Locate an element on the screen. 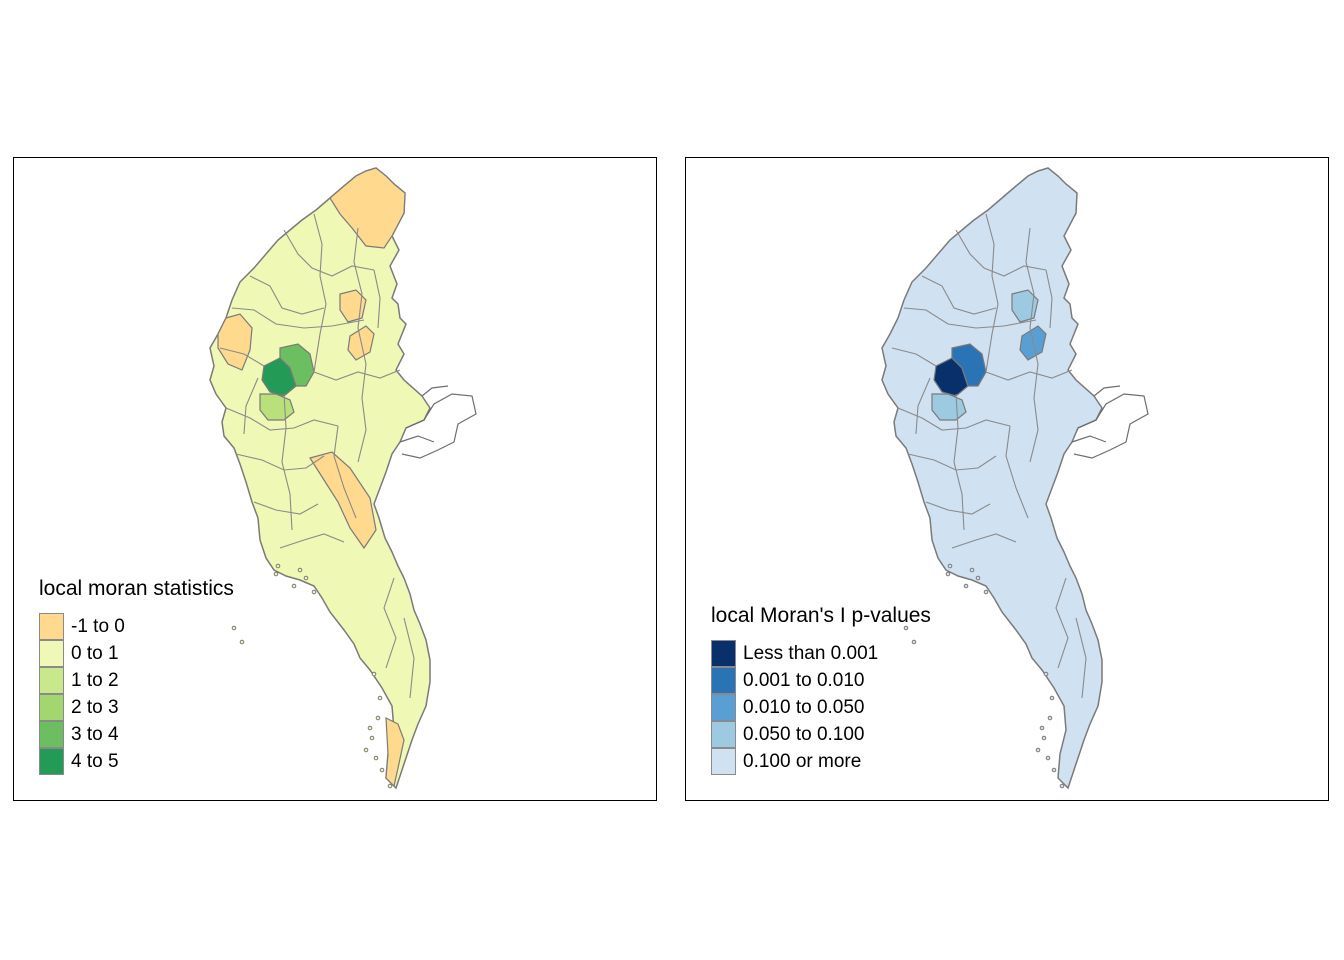 Image resolution: width=1344 pixels, height=960 pixels. legend-item: Less than 0.001 is located at coordinates (821, 653).